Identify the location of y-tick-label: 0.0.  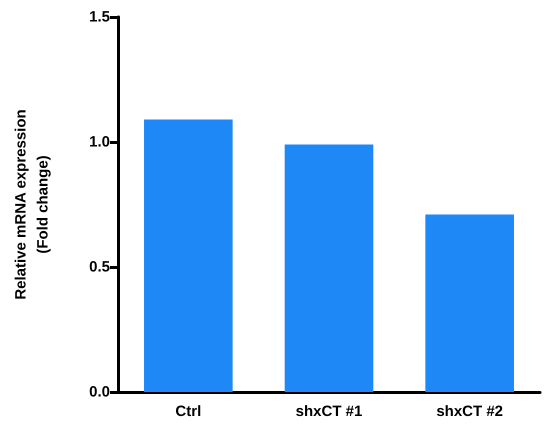
(99, 392).